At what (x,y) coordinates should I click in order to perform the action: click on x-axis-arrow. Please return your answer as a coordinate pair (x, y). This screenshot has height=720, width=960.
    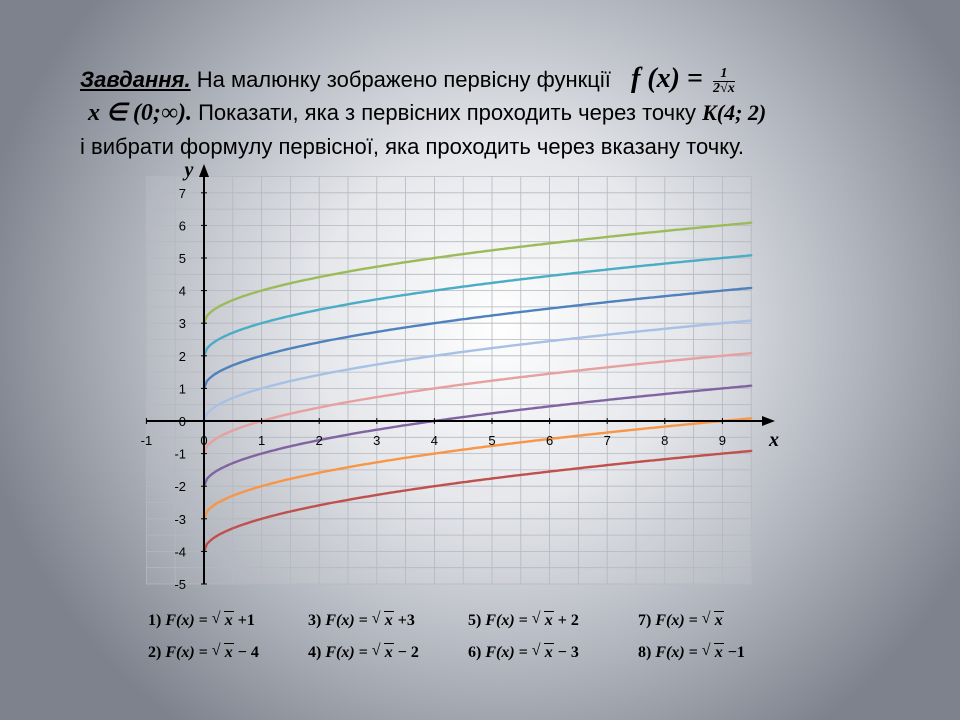
    Looking at the image, I should click on (768, 421).